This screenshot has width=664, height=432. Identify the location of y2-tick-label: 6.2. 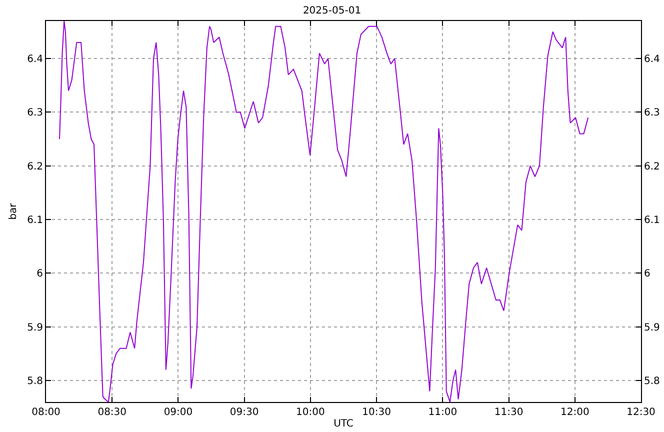
(652, 166).